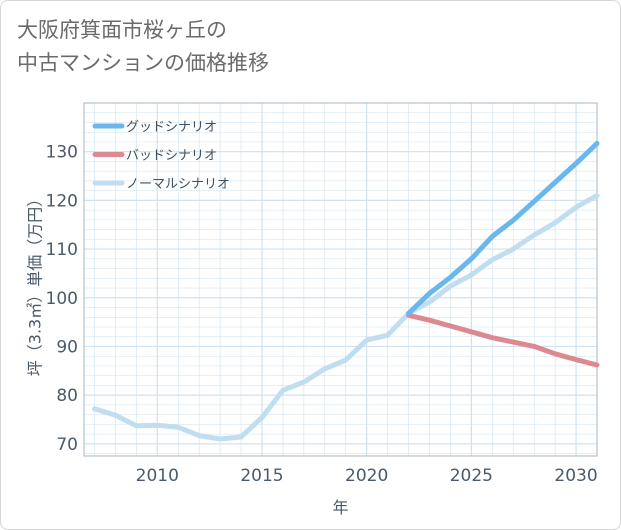  What do you see at coordinates (157, 476) in the screenshot?
I see `x-tick-label: 2010` at bounding box center [157, 476].